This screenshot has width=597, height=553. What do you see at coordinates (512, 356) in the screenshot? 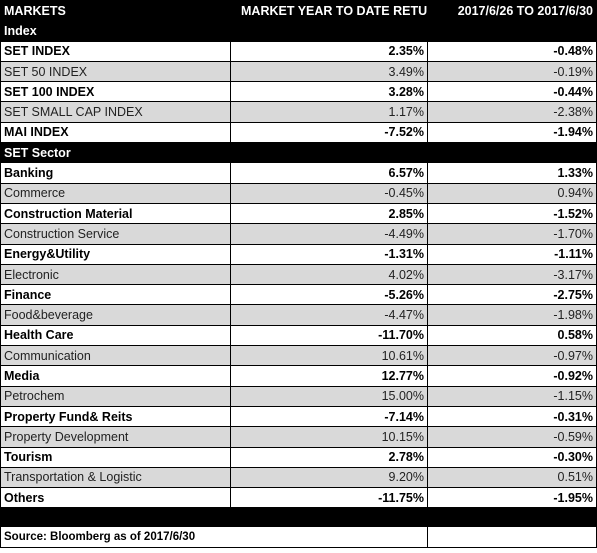
I see `week-return-cell: -0.97%` at bounding box center [512, 356].